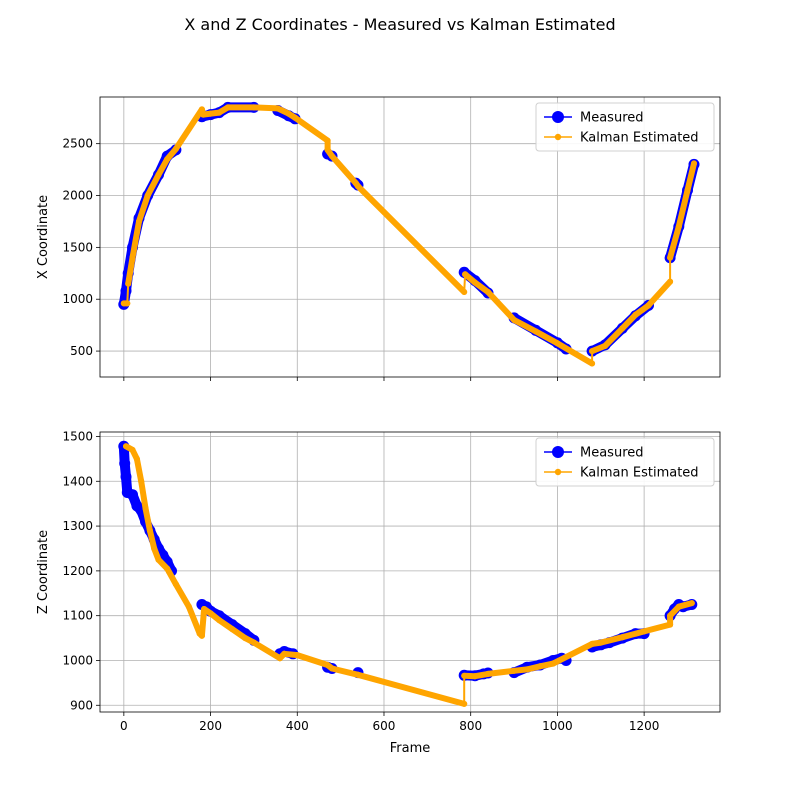 The image size is (800, 800). Describe the element at coordinates (644, 726) in the screenshot. I see `chart2-x-tick-label-6: 1200` at that location.